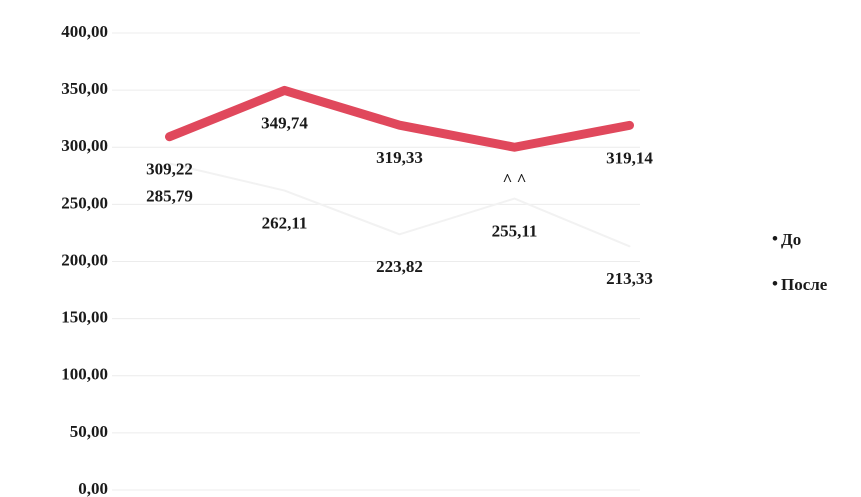  I want to click on y-tick-label: 350,00, so click(84, 88).